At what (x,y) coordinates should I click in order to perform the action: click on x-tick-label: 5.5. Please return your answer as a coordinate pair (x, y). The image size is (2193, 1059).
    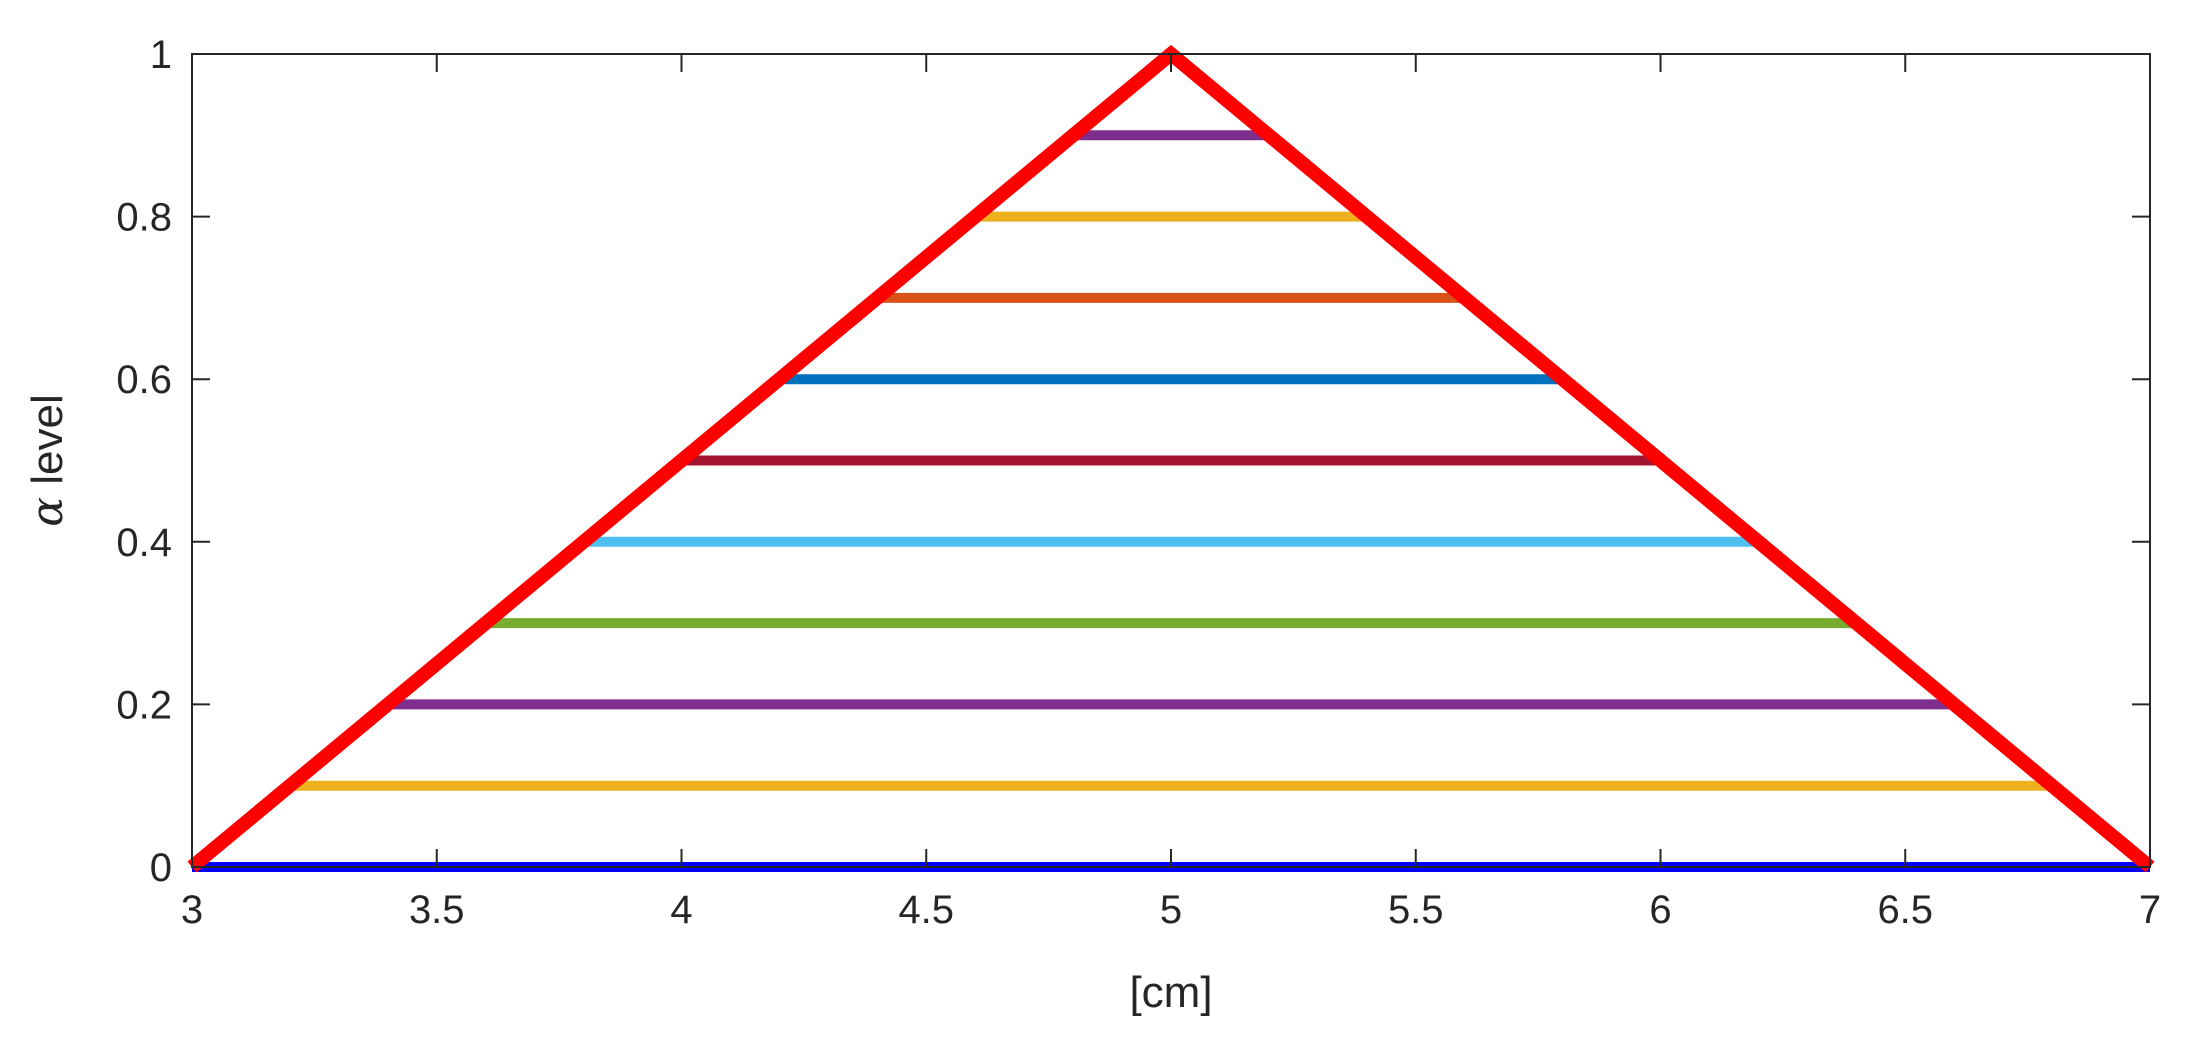
    Looking at the image, I should click on (1416, 910).